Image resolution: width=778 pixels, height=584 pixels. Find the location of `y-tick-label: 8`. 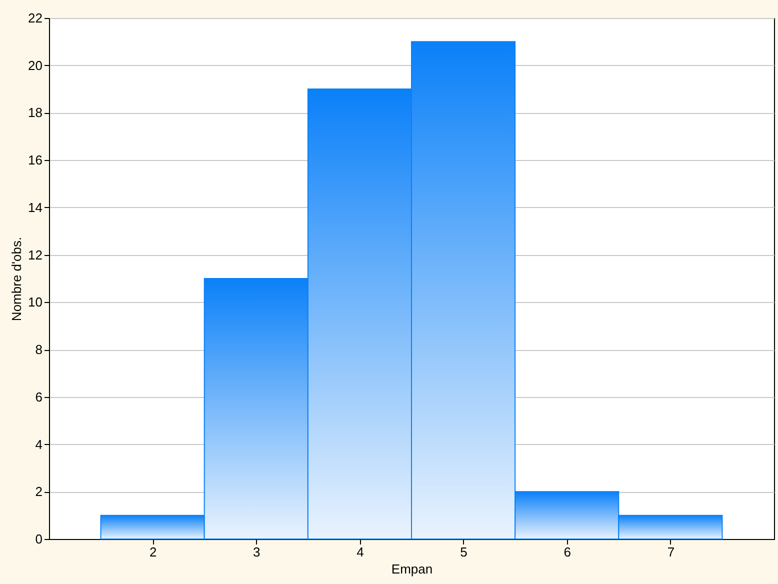

y-tick-label: 8 is located at coordinates (38, 350).